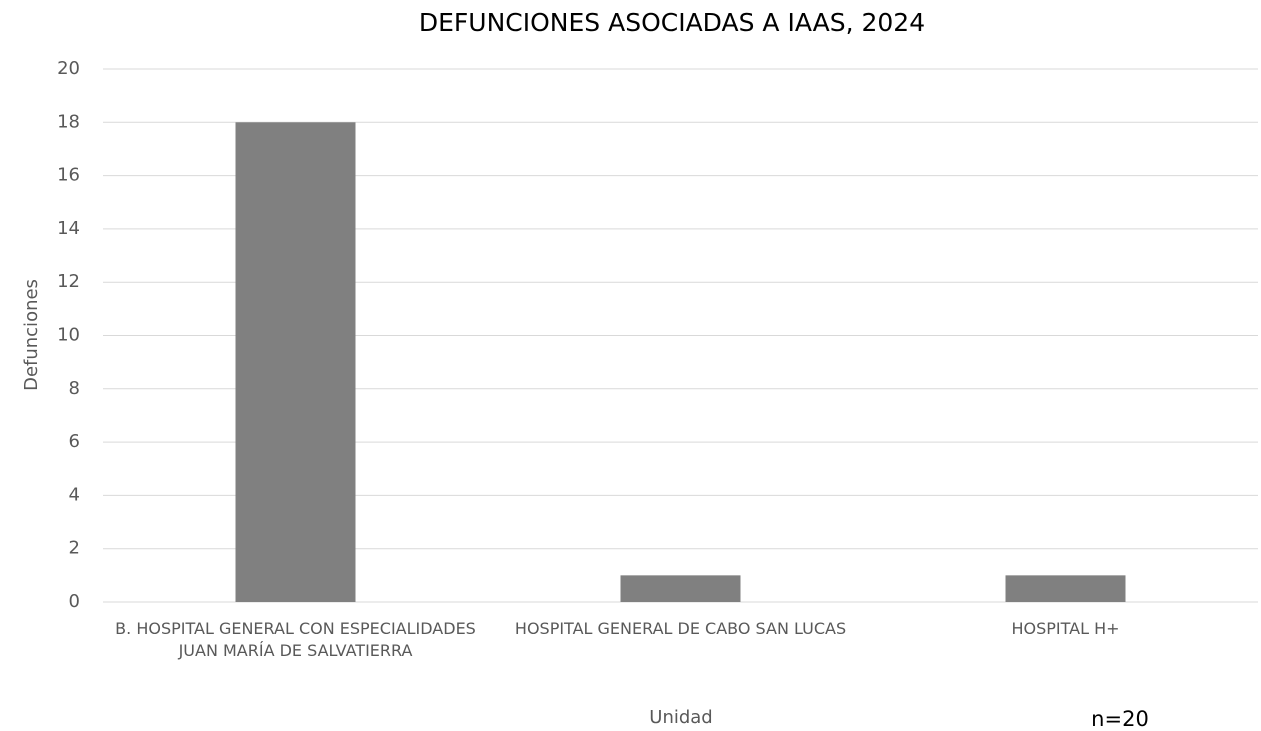  What do you see at coordinates (68, 335) in the screenshot?
I see `y-tick-label: 10` at bounding box center [68, 335].